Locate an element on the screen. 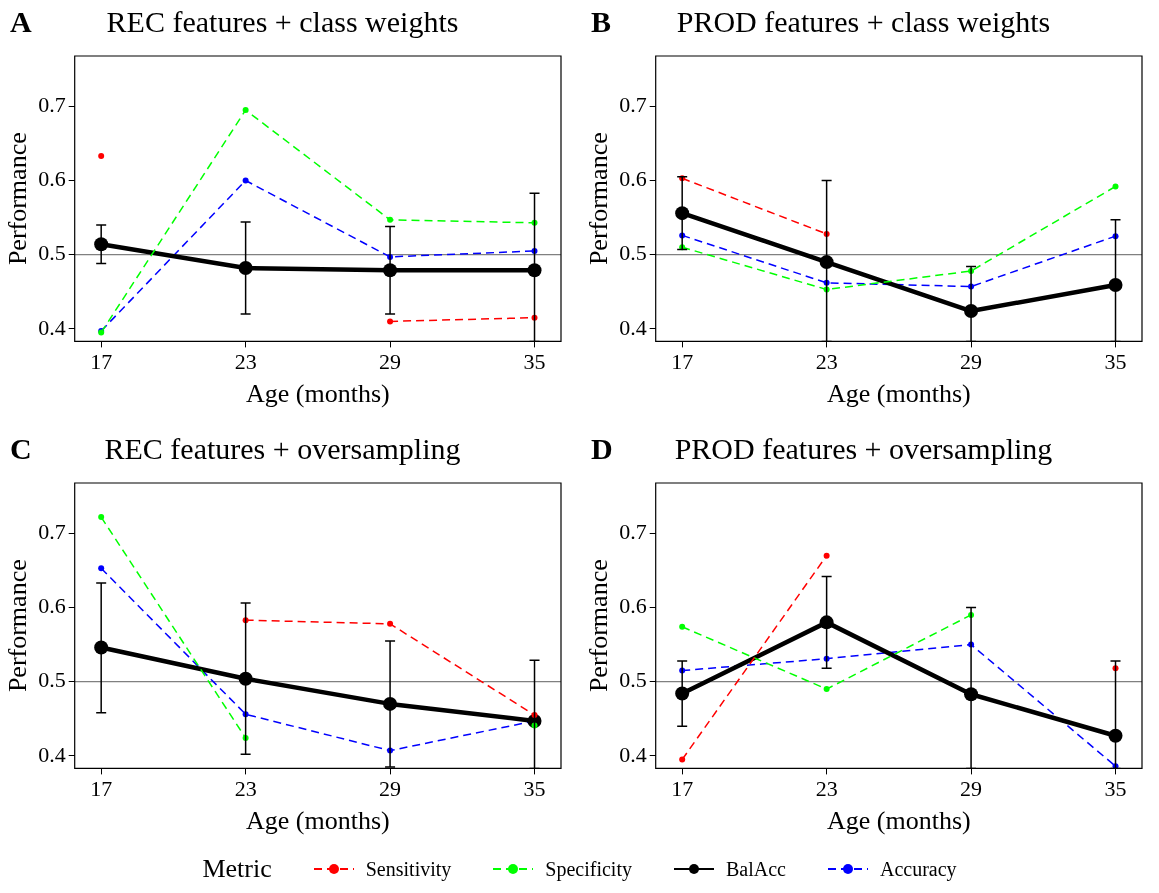  legend-label: Accuracy is located at coordinates (918, 869).